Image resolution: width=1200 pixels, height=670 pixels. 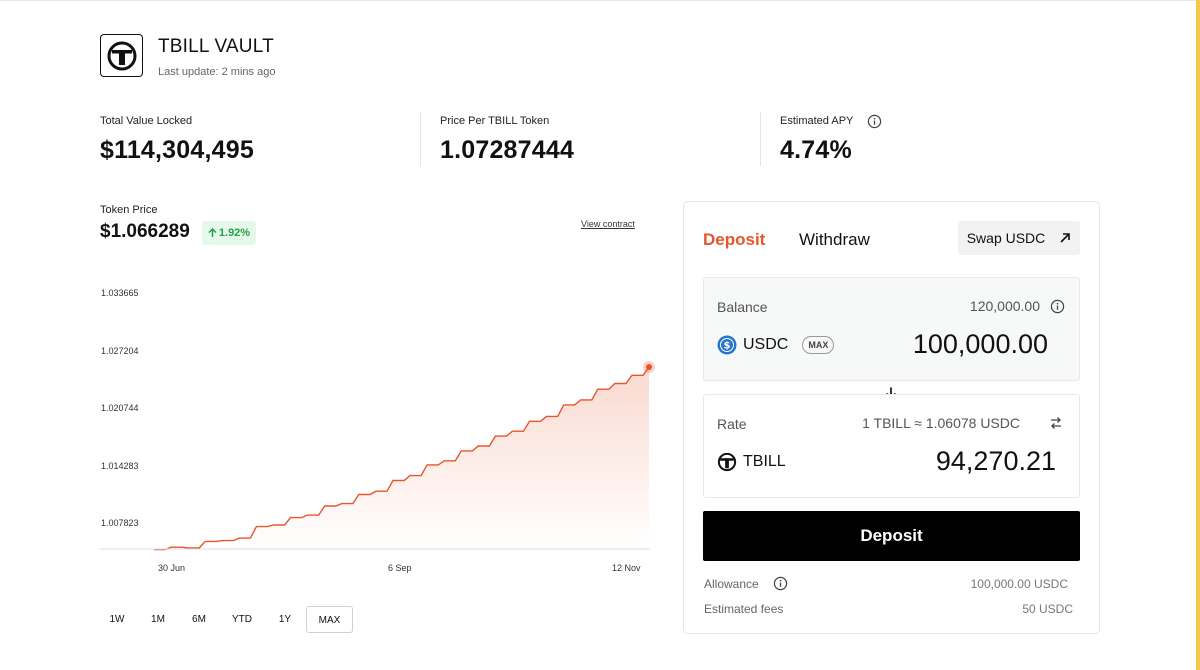 I want to click on range-6m-button: 6M, so click(x=199, y=619).